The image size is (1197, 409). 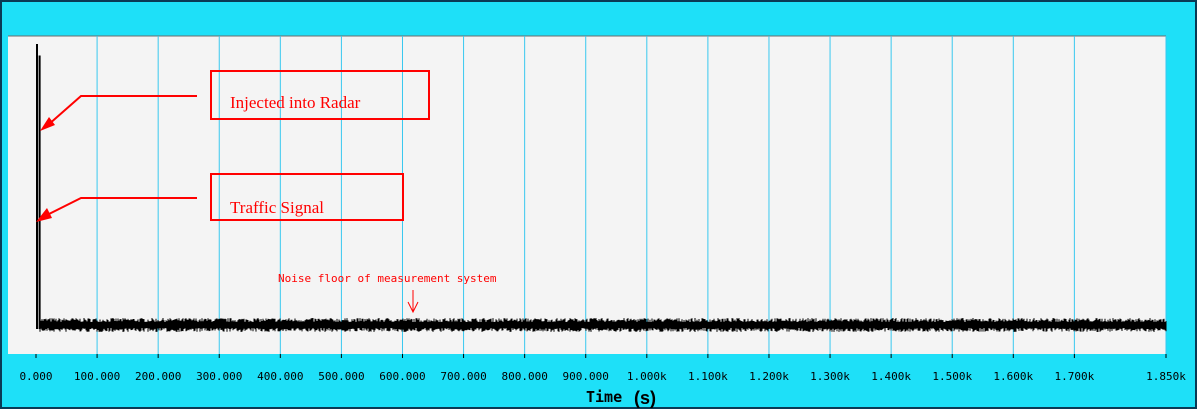 I want to click on x-tick-label: 1.700k, so click(x=1075, y=376).